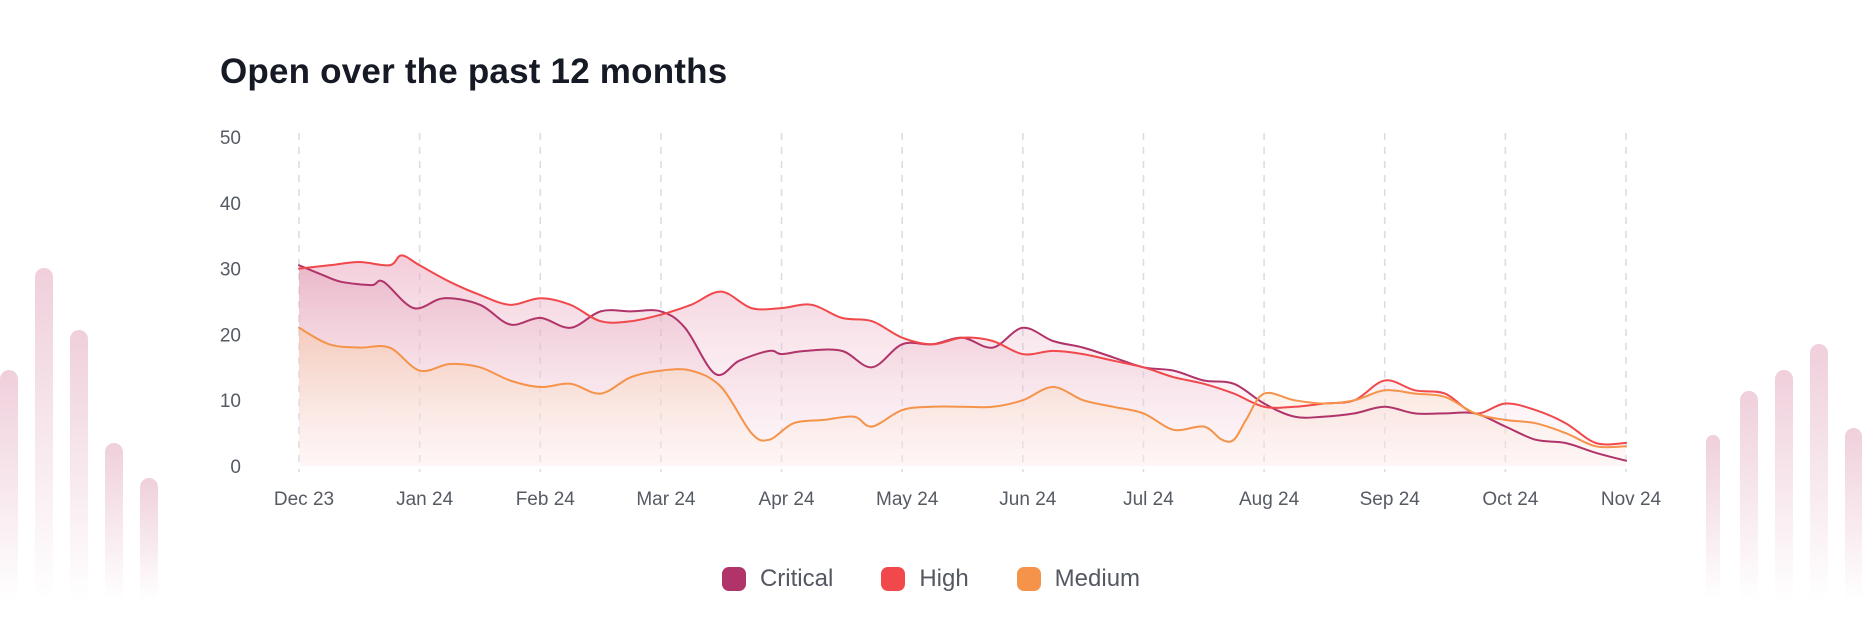  Describe the element at coordinates (1510, 499) in the screenshot. I see `x-tick-label: Oct 24` at that location.